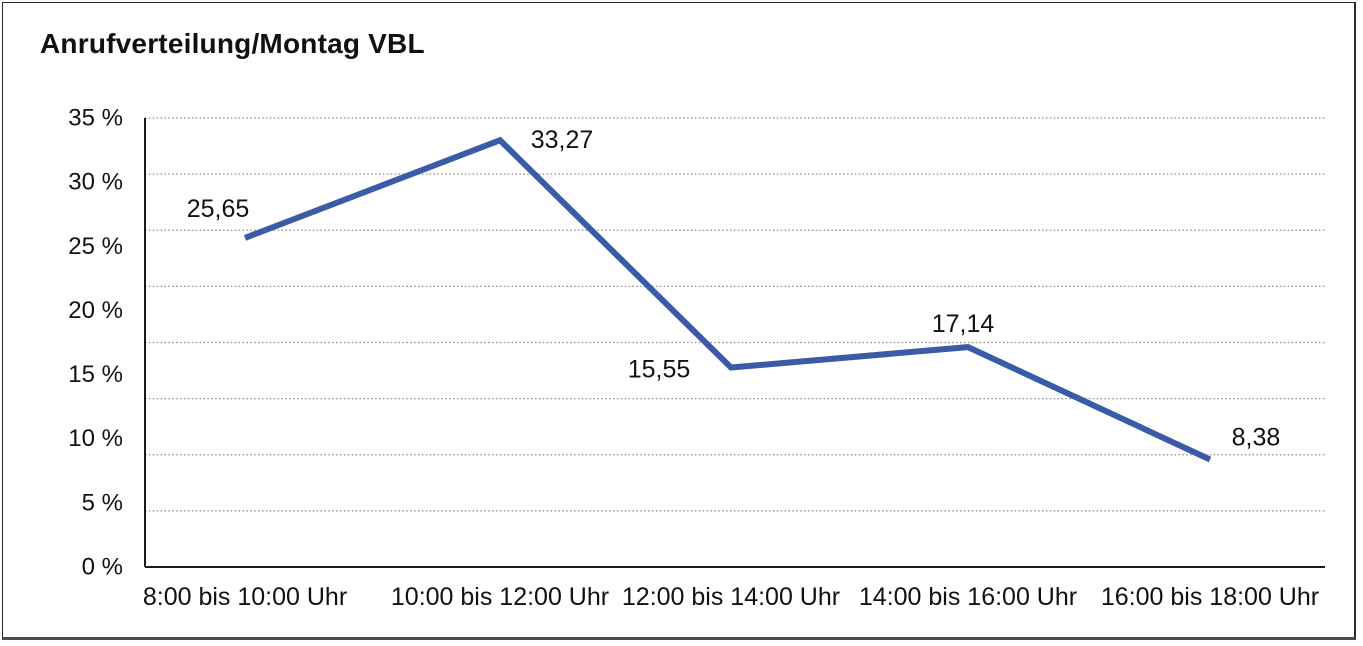 The height and width of the screenshot is (646, 1363). Describe the element at coordinates (1210, 597) in the screenshot. I see `x-category-label: 16:00 bis 18:00 Uhr` at that location.